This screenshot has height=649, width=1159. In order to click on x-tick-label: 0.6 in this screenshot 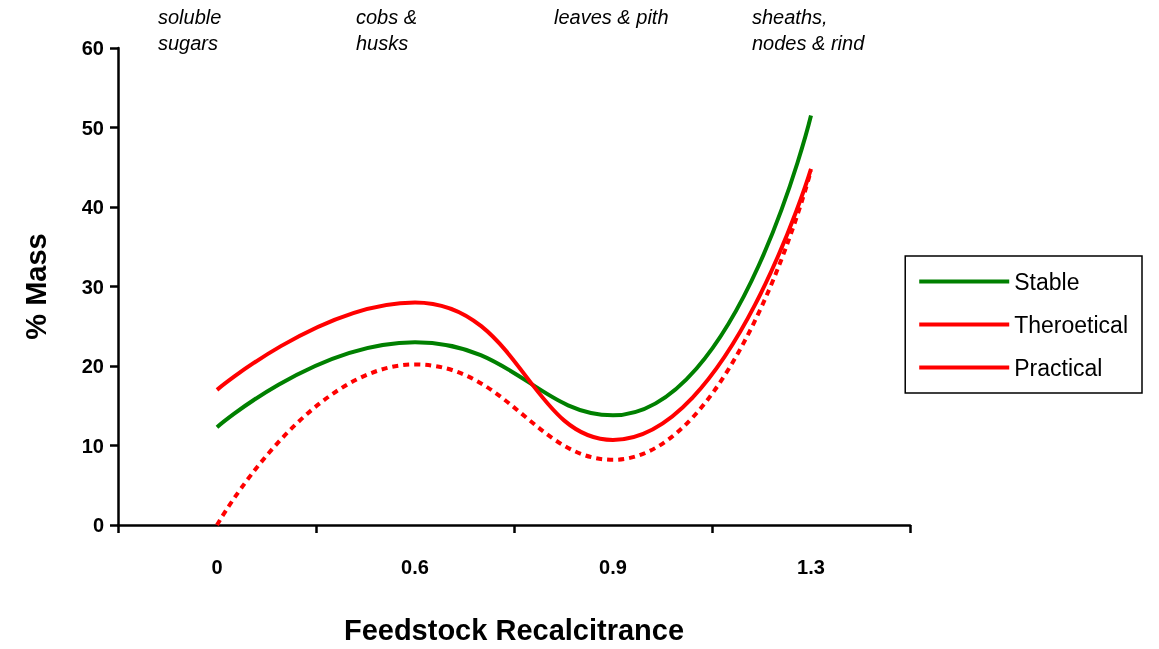, I will do `click(415, 567)`.